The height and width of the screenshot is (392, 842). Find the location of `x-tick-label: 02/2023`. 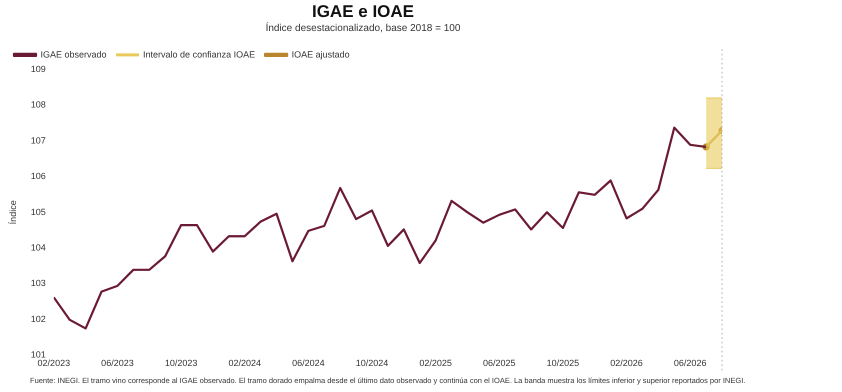

x-tick-label: 02/2023 is located at coordinates (54, 363).